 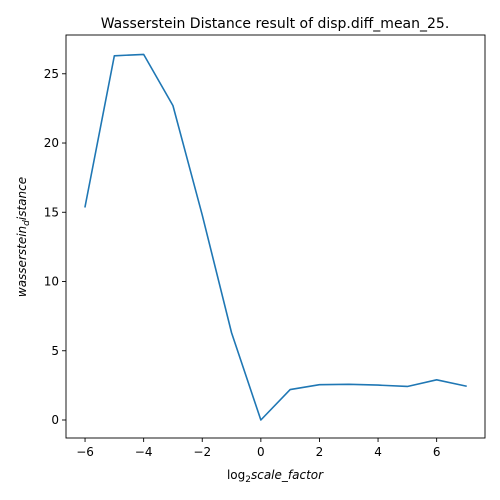 I want to click on x-axis-label-subscript: 2, so click(x=248, y=480).